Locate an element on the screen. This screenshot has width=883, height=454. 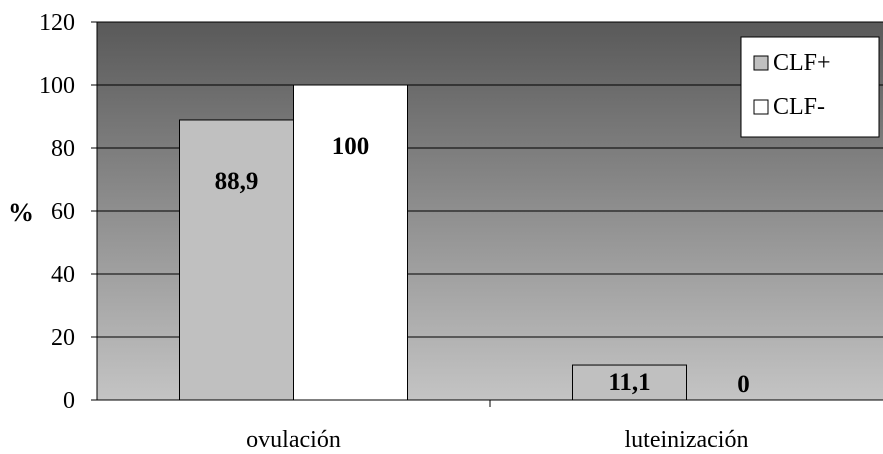
y-tick-label: 0 is located at coordinates (69, 401).